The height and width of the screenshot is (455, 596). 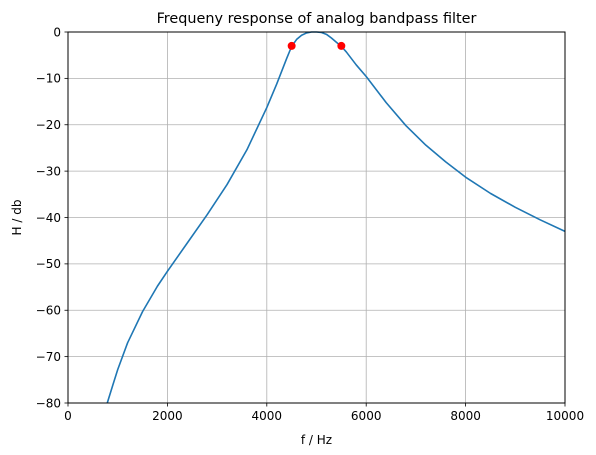 I want to click on x-tick-label: 6000, so click(x=366, y=416).